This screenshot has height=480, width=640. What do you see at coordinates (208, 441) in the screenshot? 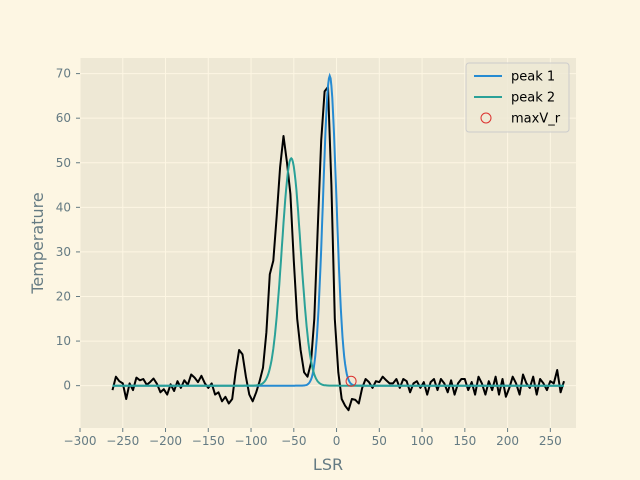
I see `x-tick-label: −150` at bounding box center [208, 441].